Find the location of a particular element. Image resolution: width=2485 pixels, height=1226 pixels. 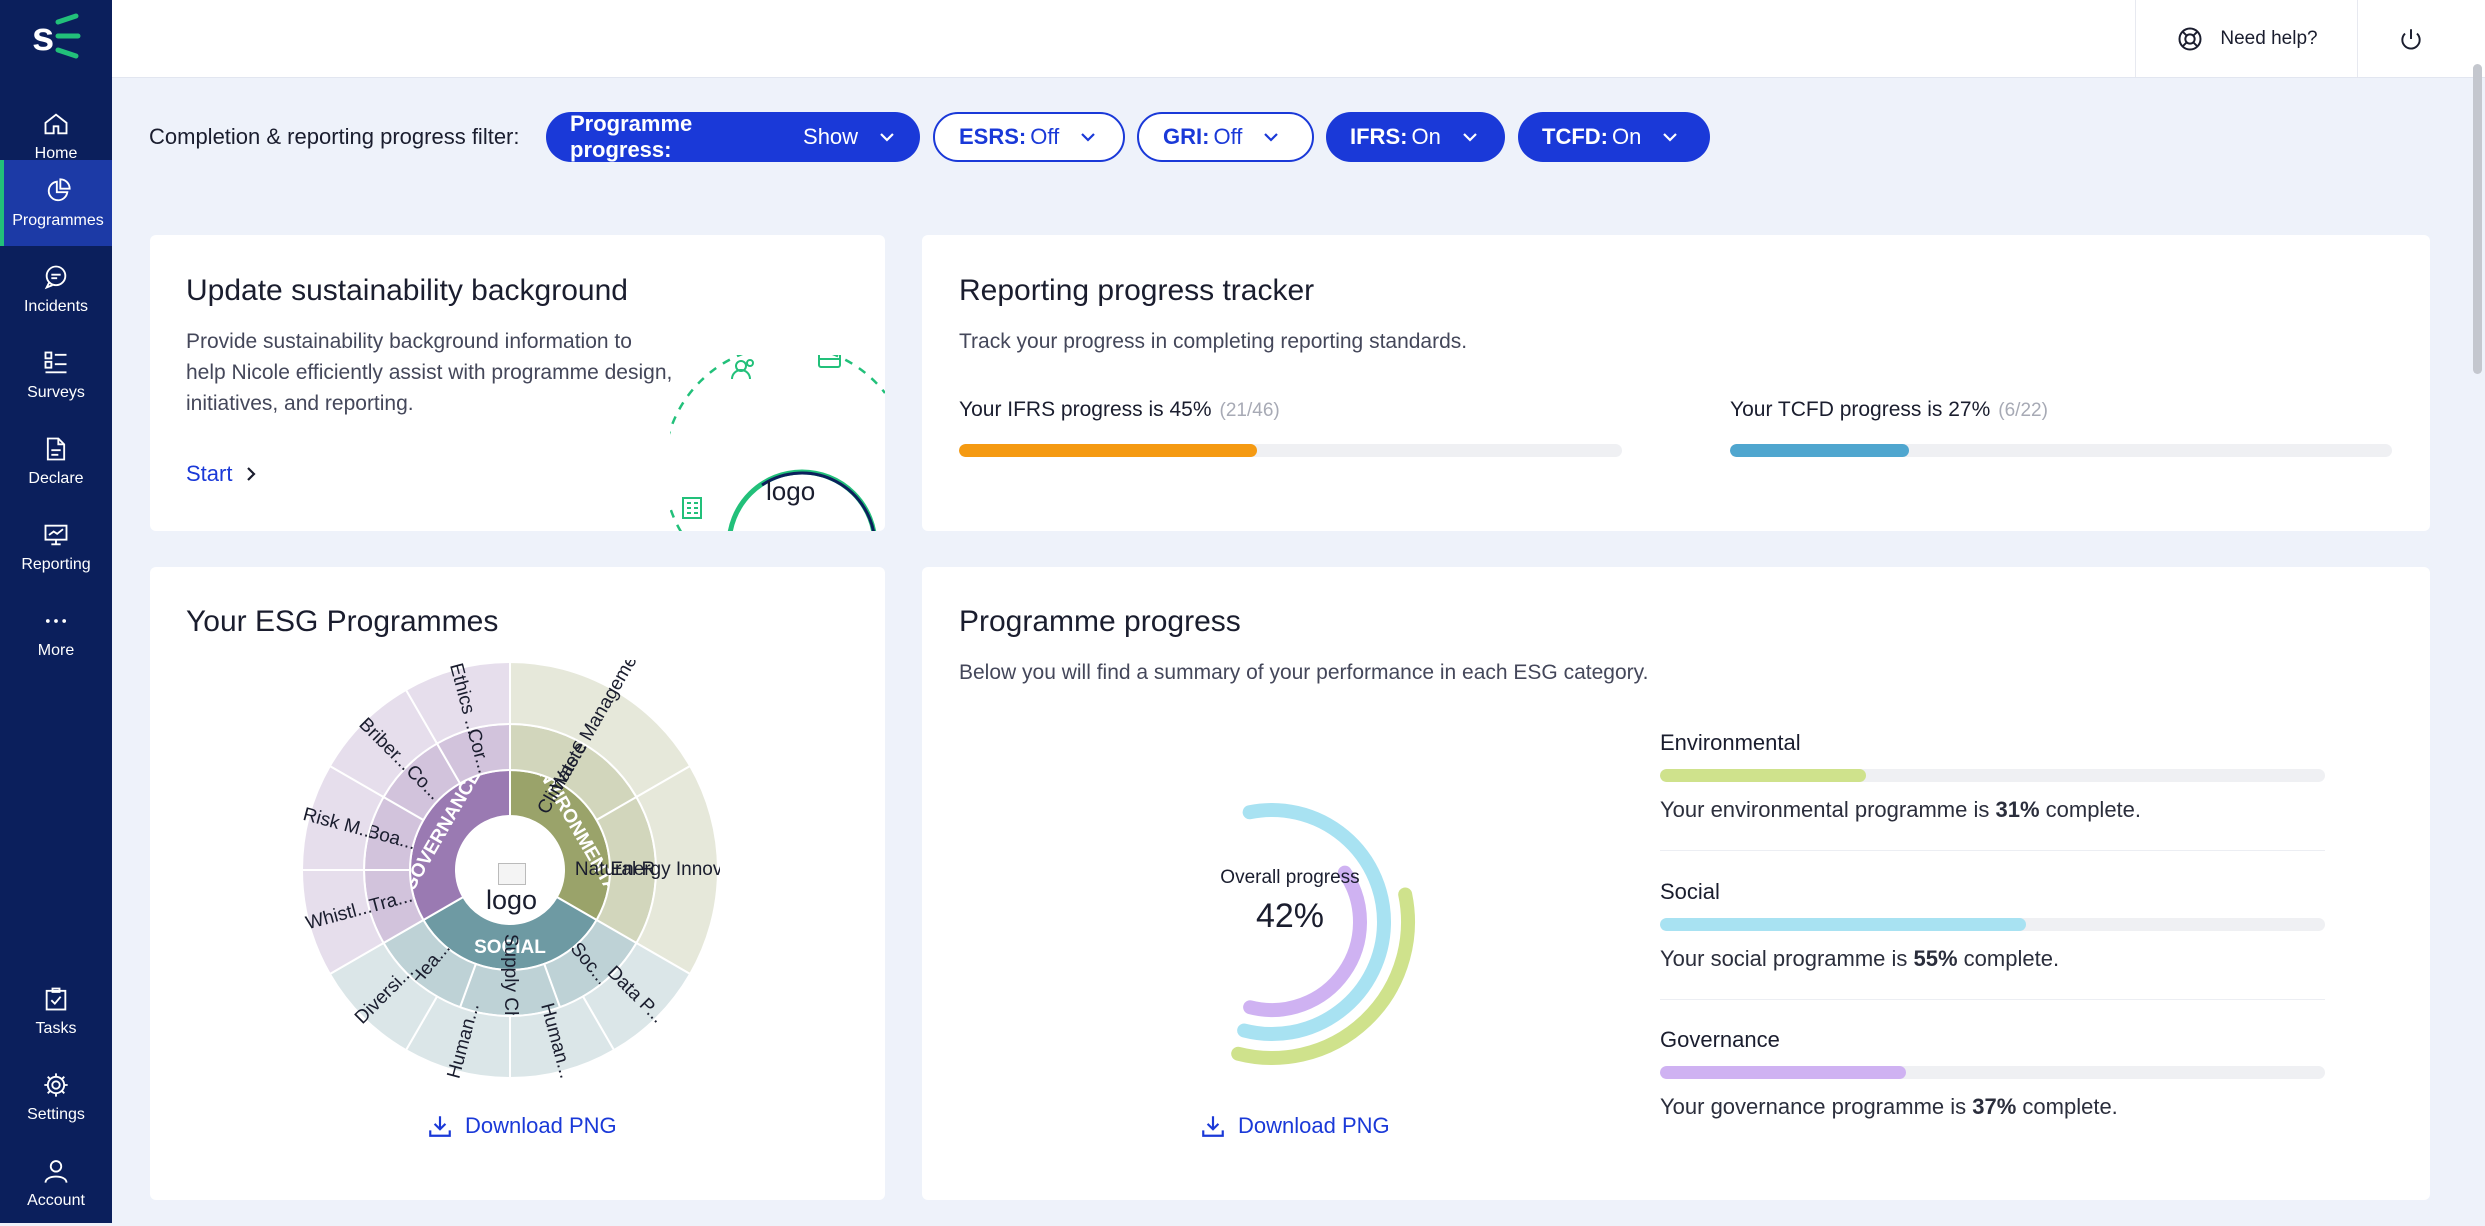

environmental-label: Environmental is located at coordinates (1730, 742).